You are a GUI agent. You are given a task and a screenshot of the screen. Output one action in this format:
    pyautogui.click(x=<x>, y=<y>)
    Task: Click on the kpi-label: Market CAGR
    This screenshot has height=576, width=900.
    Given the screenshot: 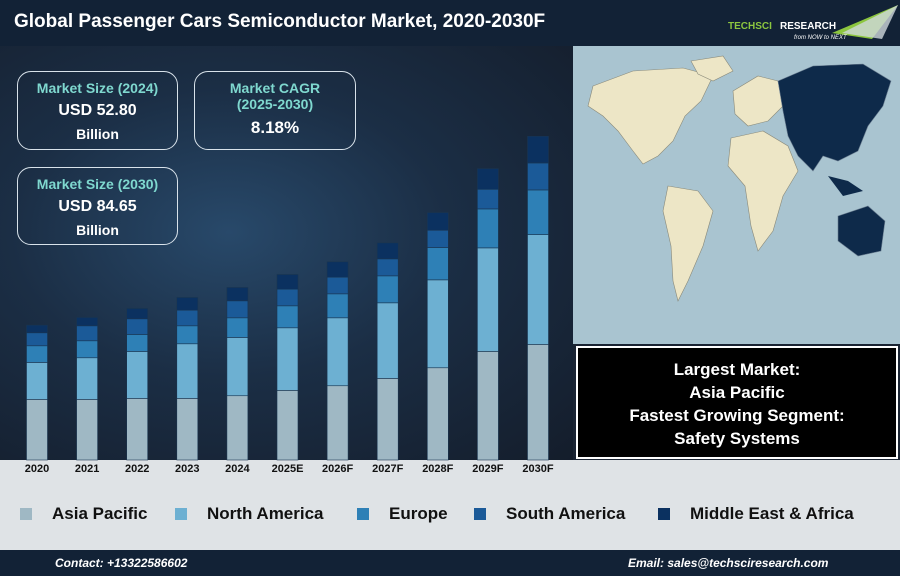 What is the action you would take?
    pyautogui.click(x=275, y=88)
    